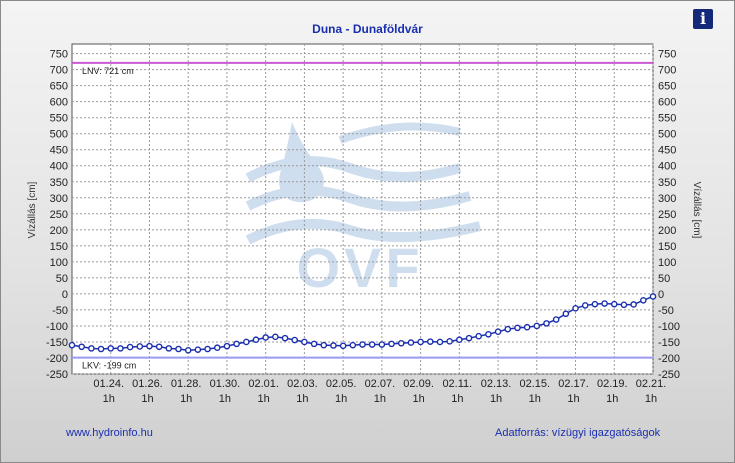 Image resolution: width=735 pixels, height=463 pixels. I want to click on data-source-label: Adatforrás: vízügyi igazgatóságok, so click(578, 433).